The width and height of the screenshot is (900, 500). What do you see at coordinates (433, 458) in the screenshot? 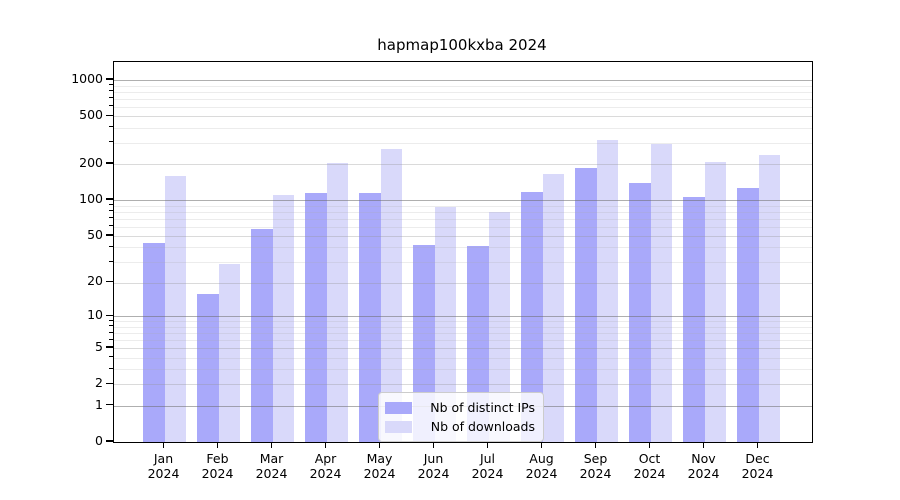
I see `x-tick-month: Jun` at bounding box center [433, 458].